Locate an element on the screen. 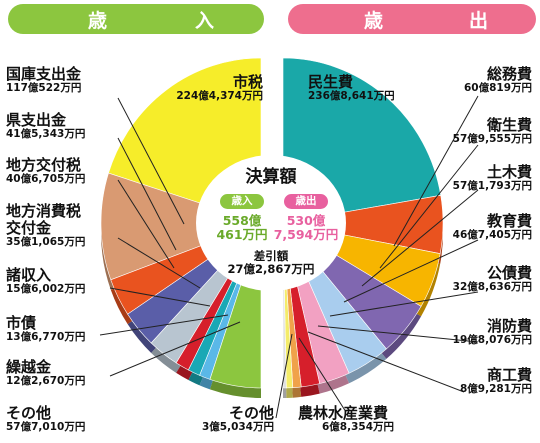  revenue-total-oku: 558億 is located at coordinates (242, 220).